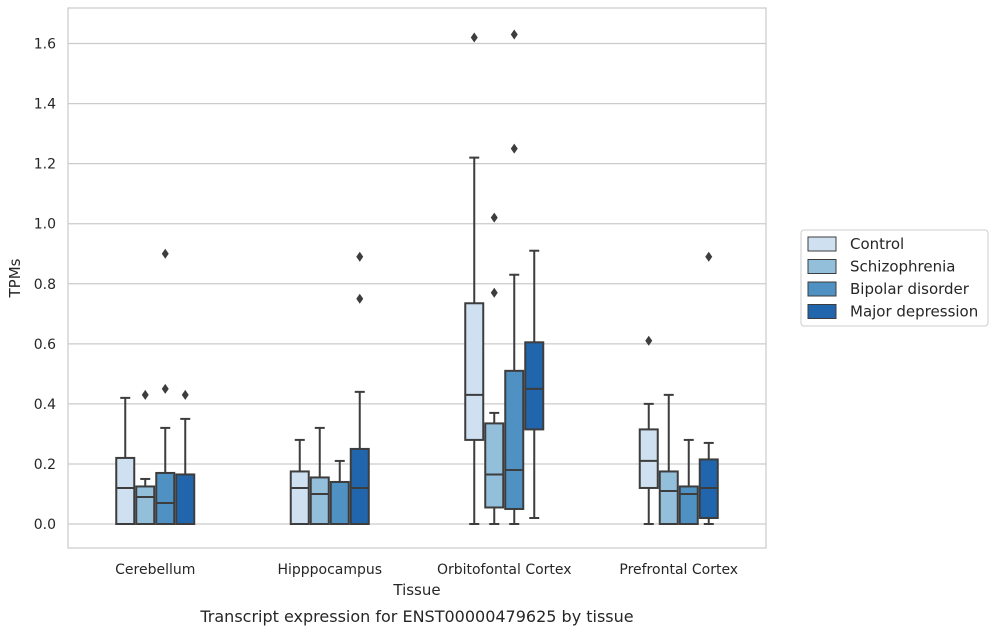 Image resolution: width=997 pixels, height=634 pixels. I want to click on y-tick-label: 1.6, so click(45, 45).